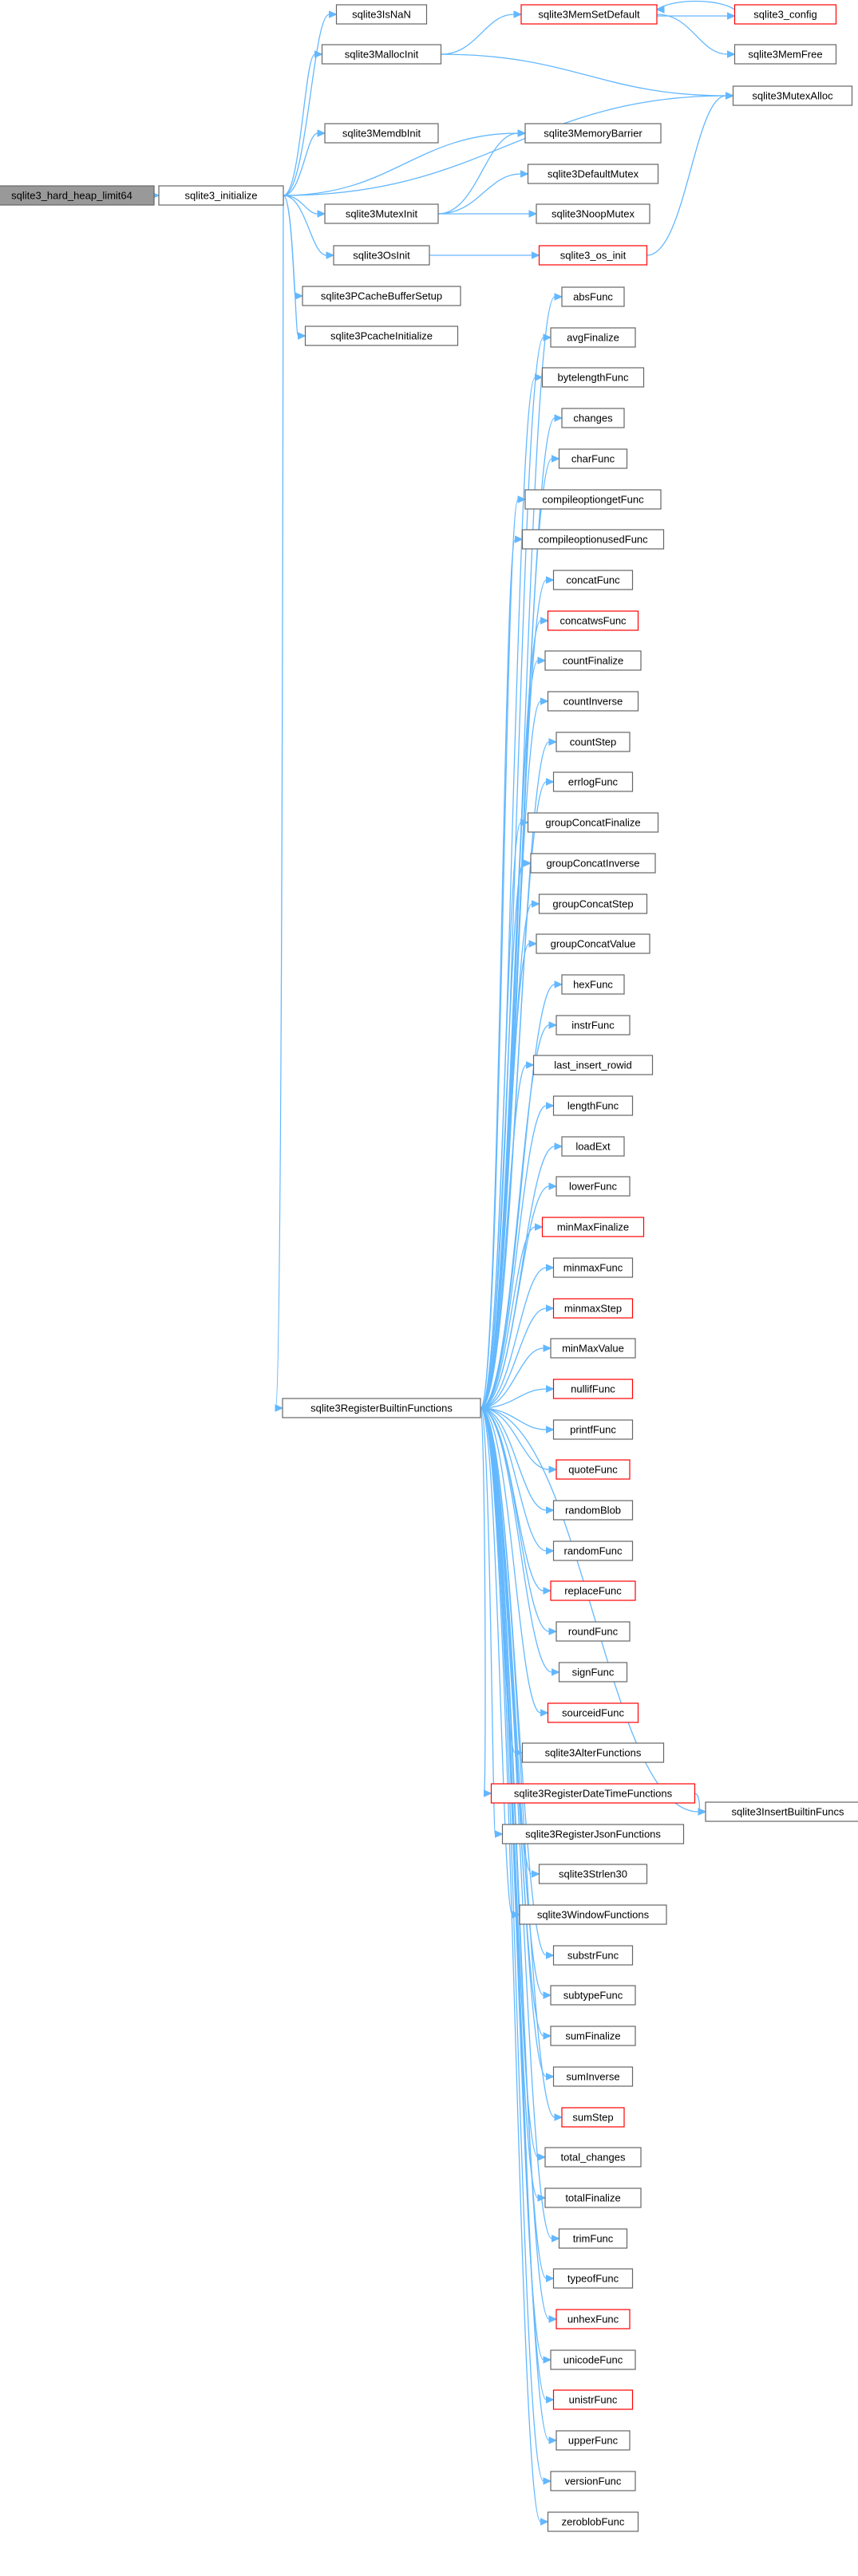 This screenshot has width=858, height=2576. I want to click on node-lengthFunc: lengthFunc, so click(593, 1105).